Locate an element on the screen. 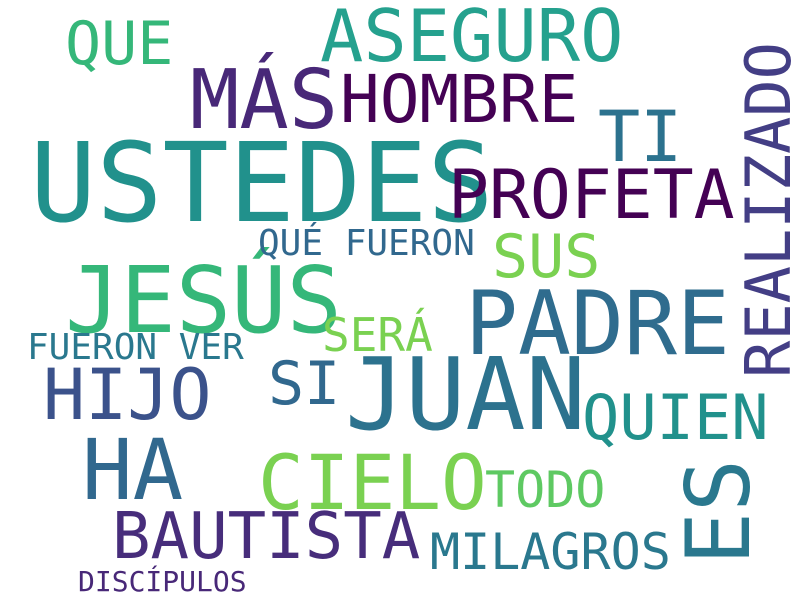 This screenshot has width=800, height=600. word-aseguro: ASEGURO is located at coordinates (472, 39).